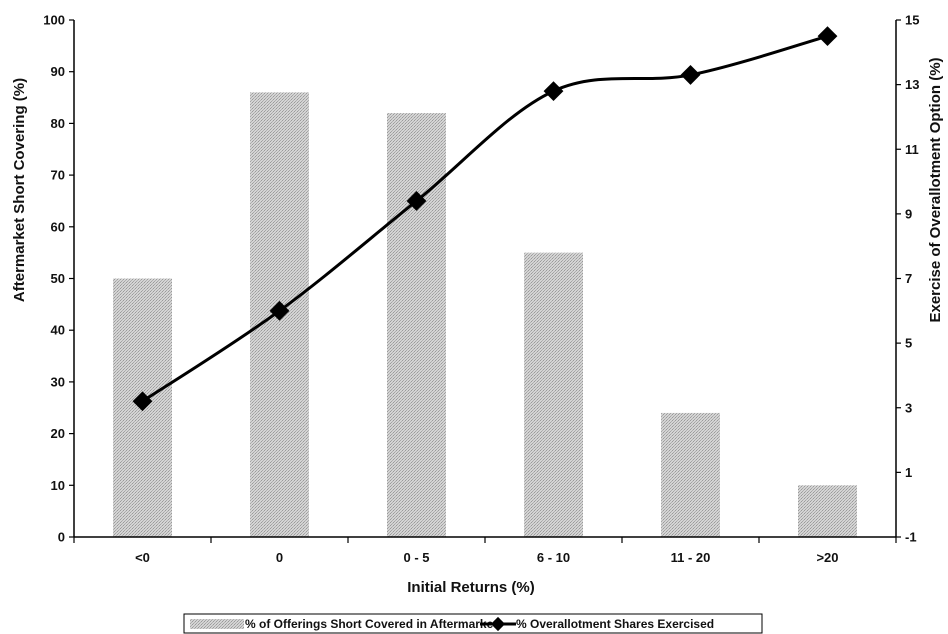 This screenshot has height=634, width=948. What do you see at coordinates (142, 557) in the screenshot?
I see `x-tick-label: <0` at bounding box center [142, 557].